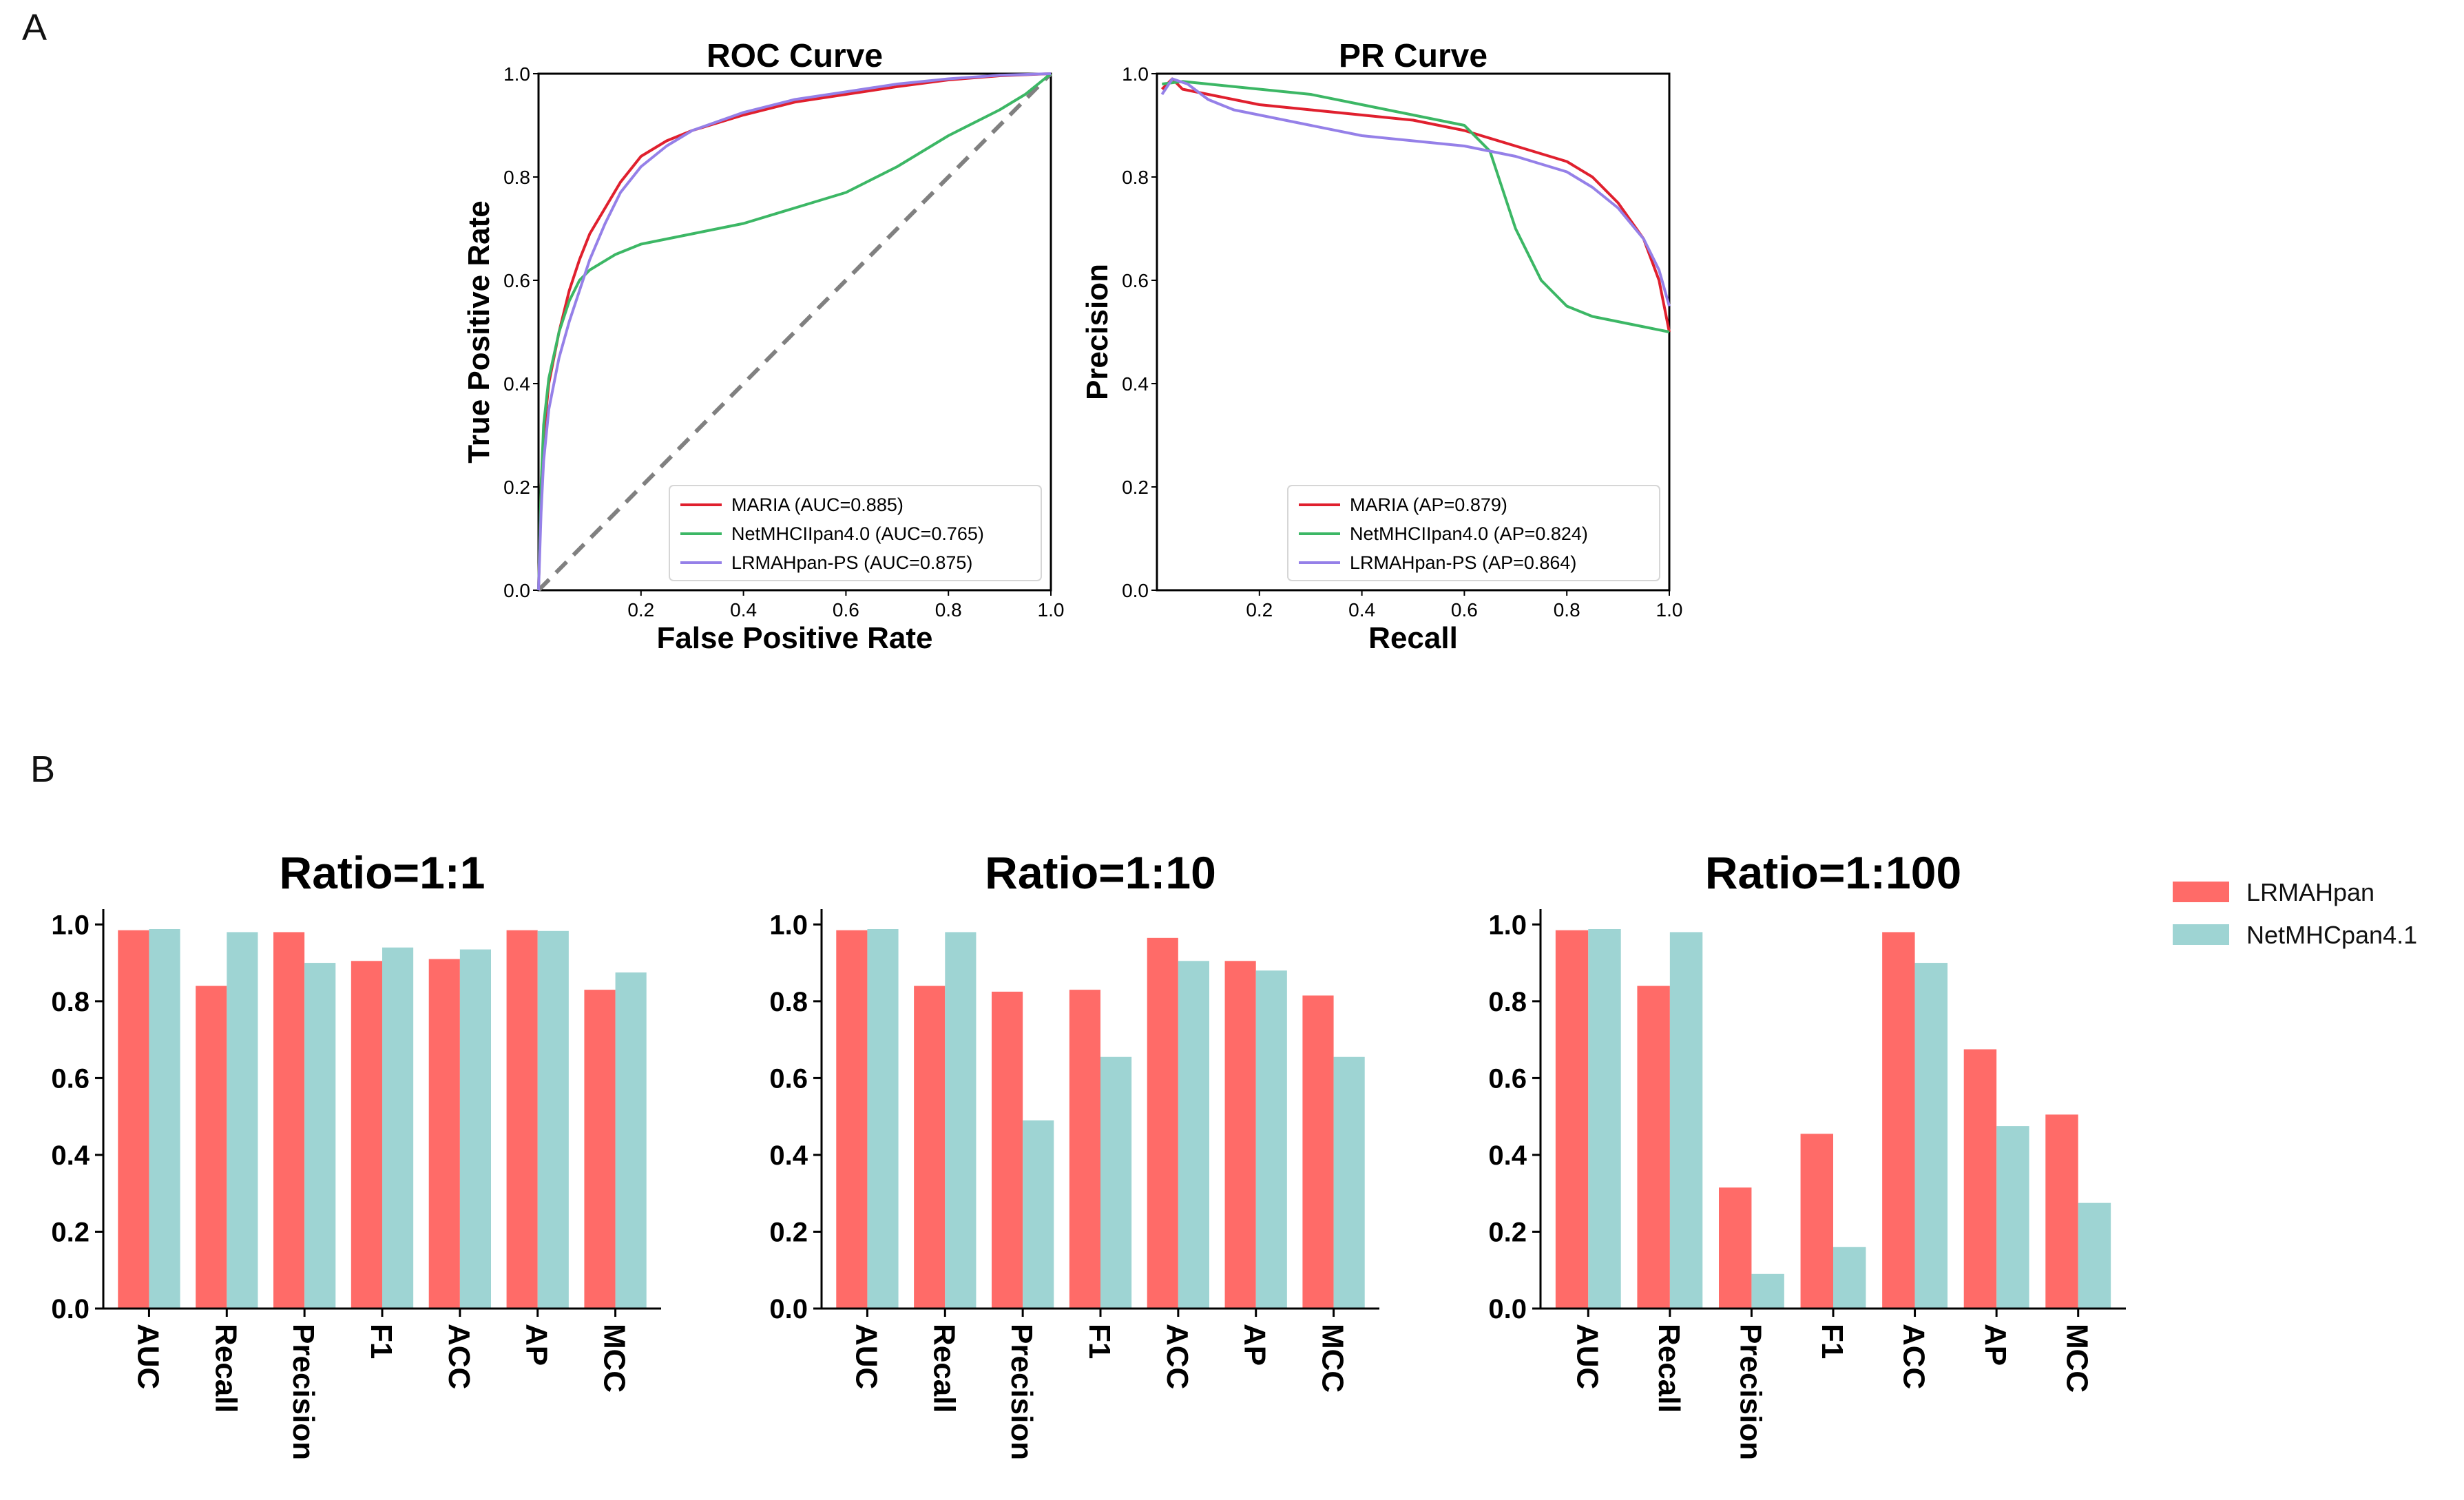 Image resolution: width=2464 pixels, height=1500 pixels. I want to click on chart-title: ROC Curve, so click(795, 56).